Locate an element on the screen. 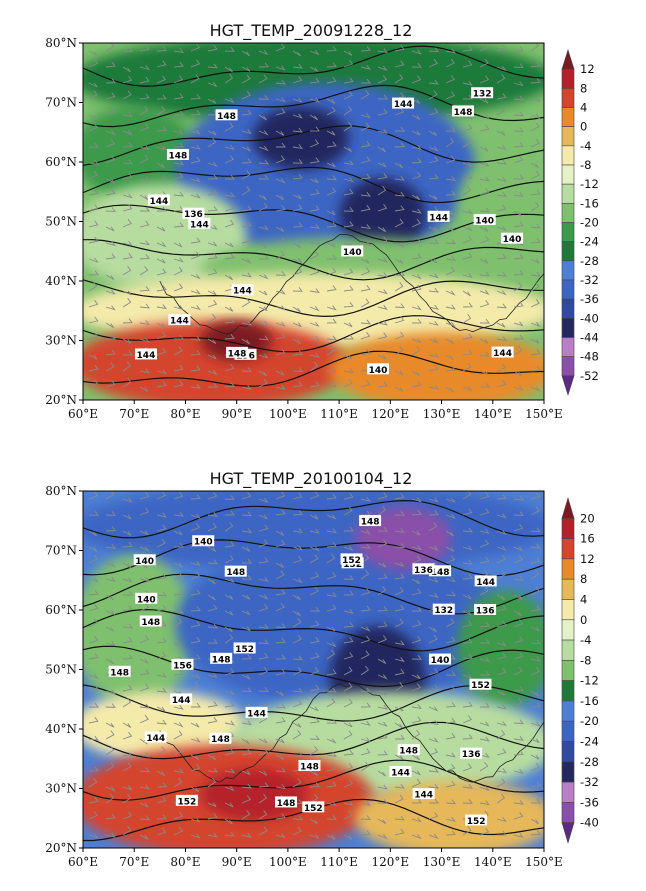 Image resolution: width=646 pixels, height=891 pixels. colorbar-label: -32 is located at coordinates (589, 782).